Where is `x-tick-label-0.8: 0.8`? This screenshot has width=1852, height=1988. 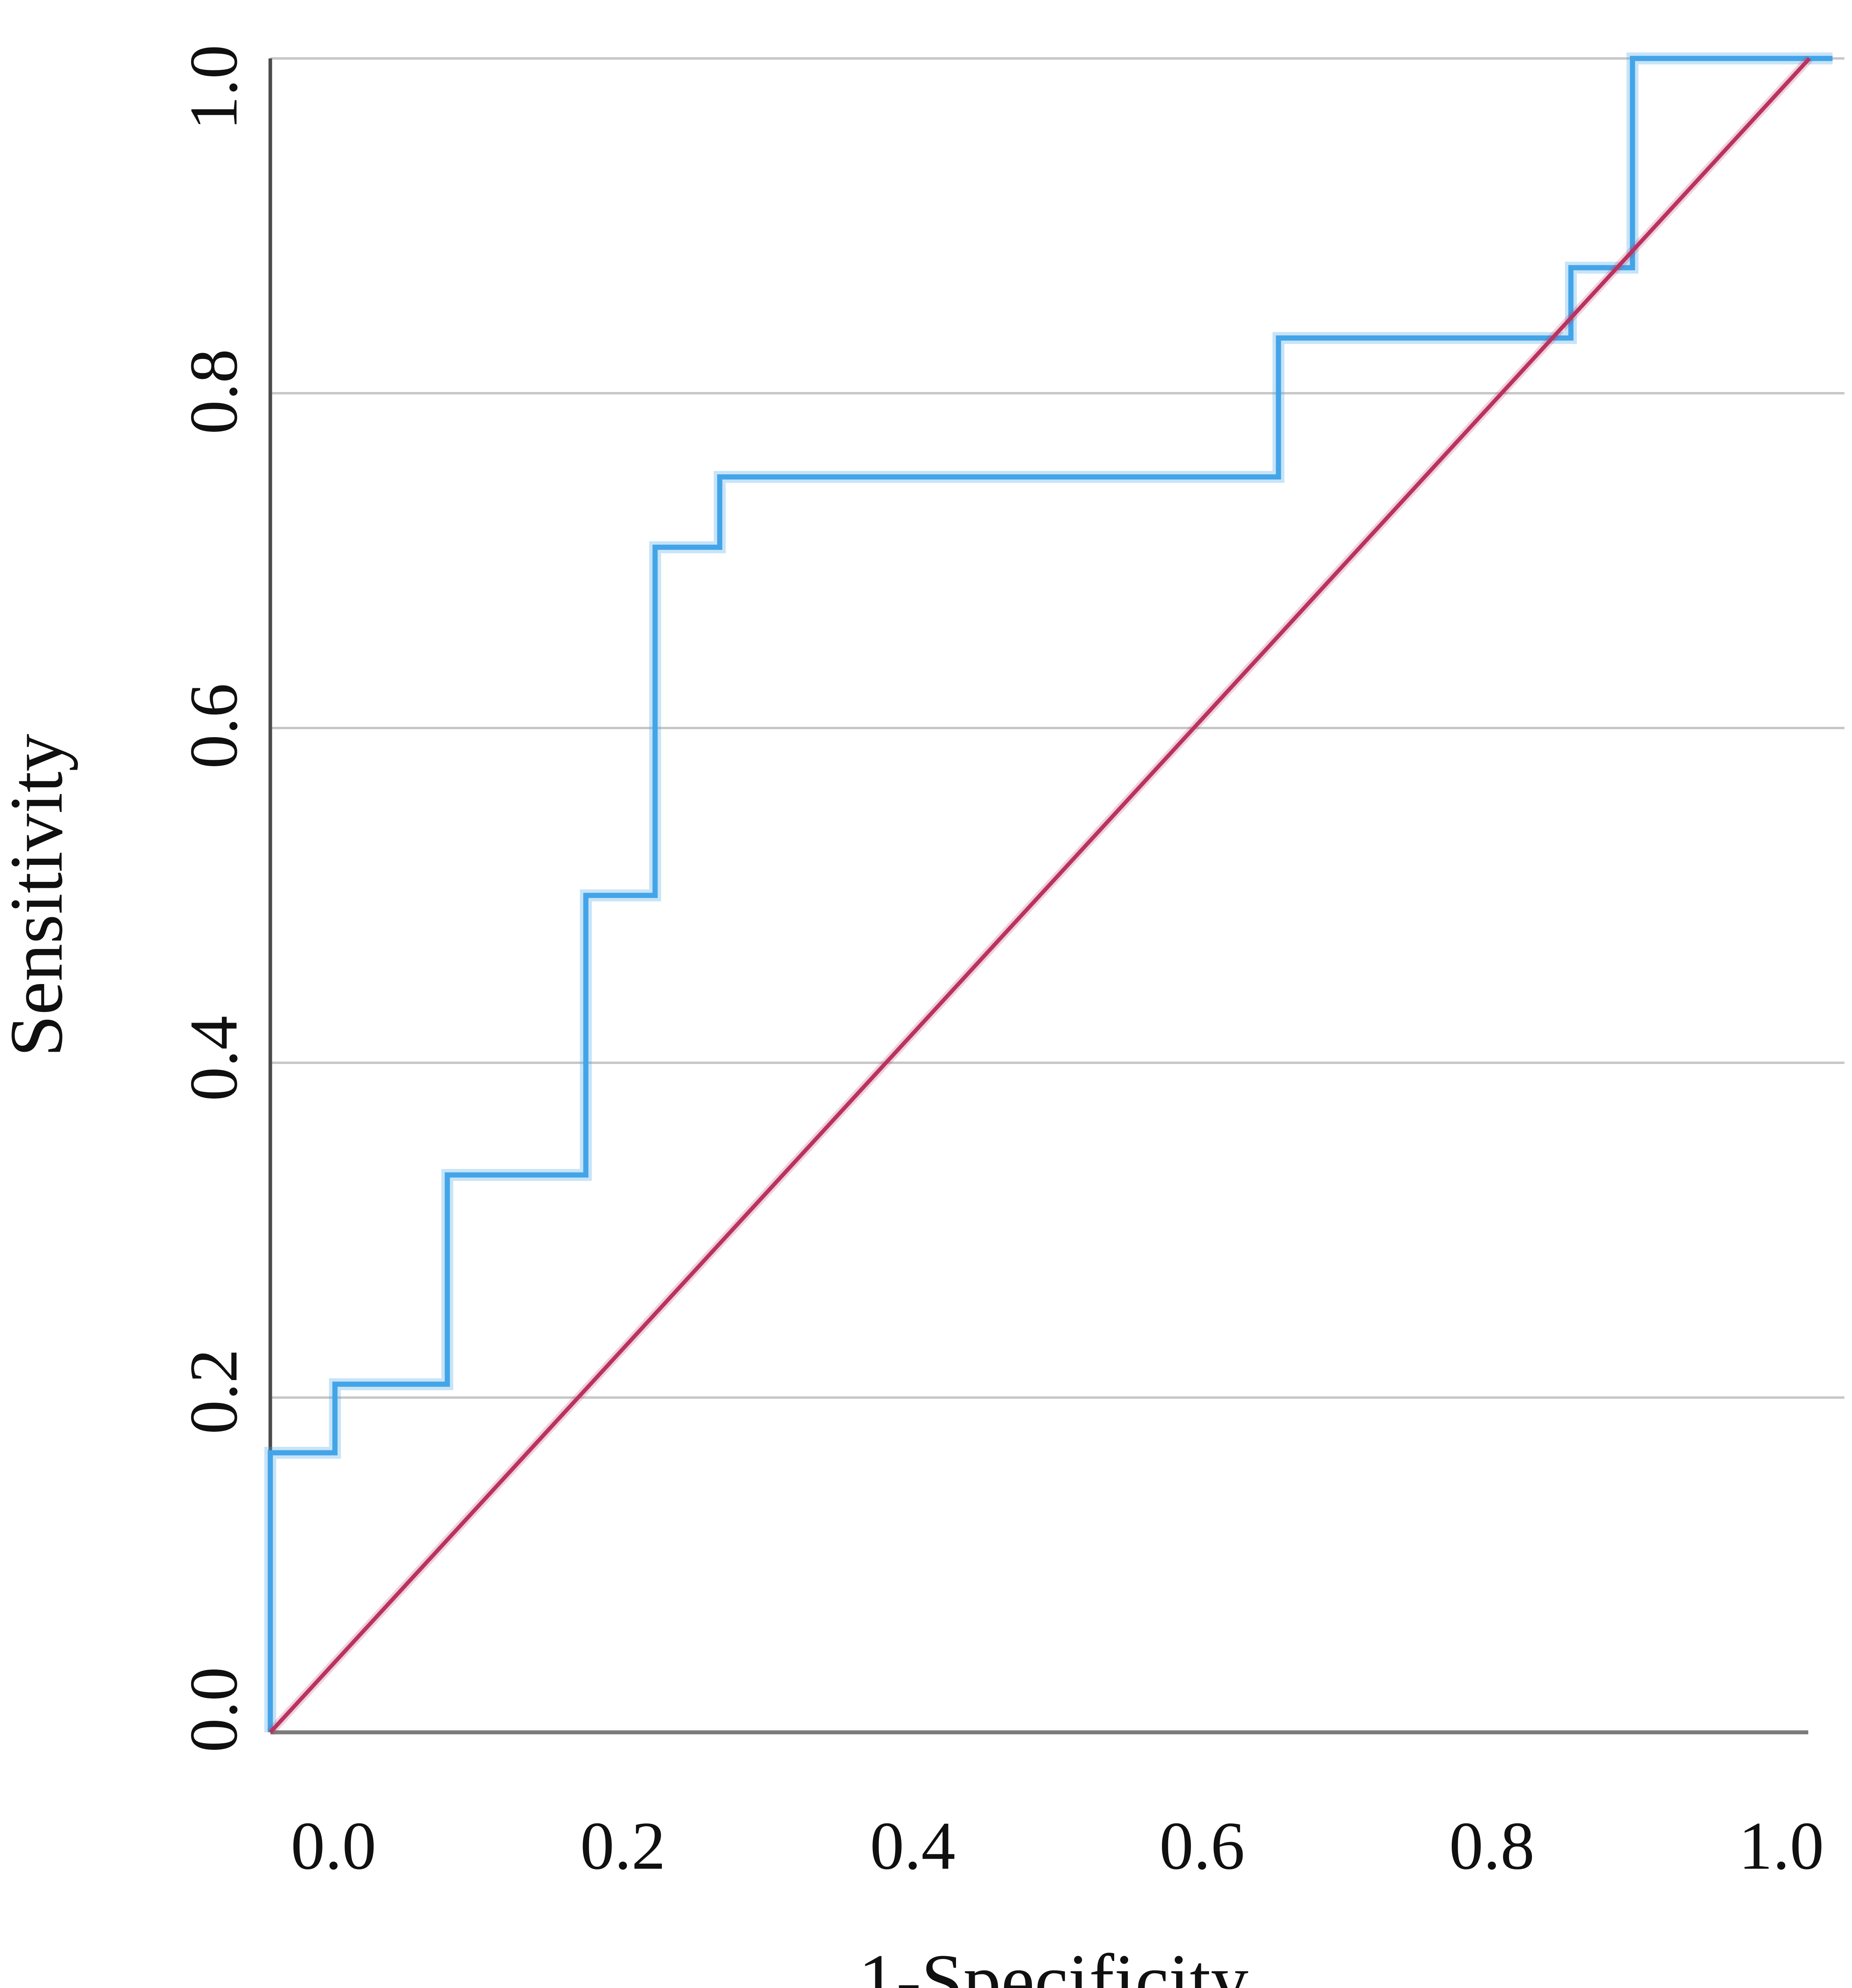
x-tick-label-0.8: 0.8 is located at coordinates (1492, 1846).